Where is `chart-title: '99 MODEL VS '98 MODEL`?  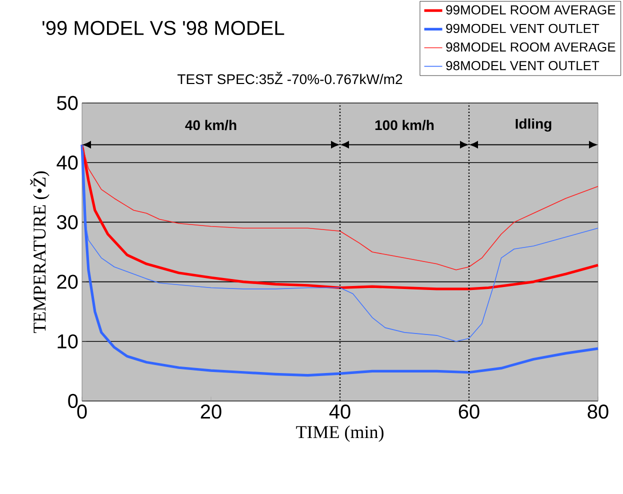 chart-title: '99 MODEL VS '98 MODEL is located at coordinates (163, 28).